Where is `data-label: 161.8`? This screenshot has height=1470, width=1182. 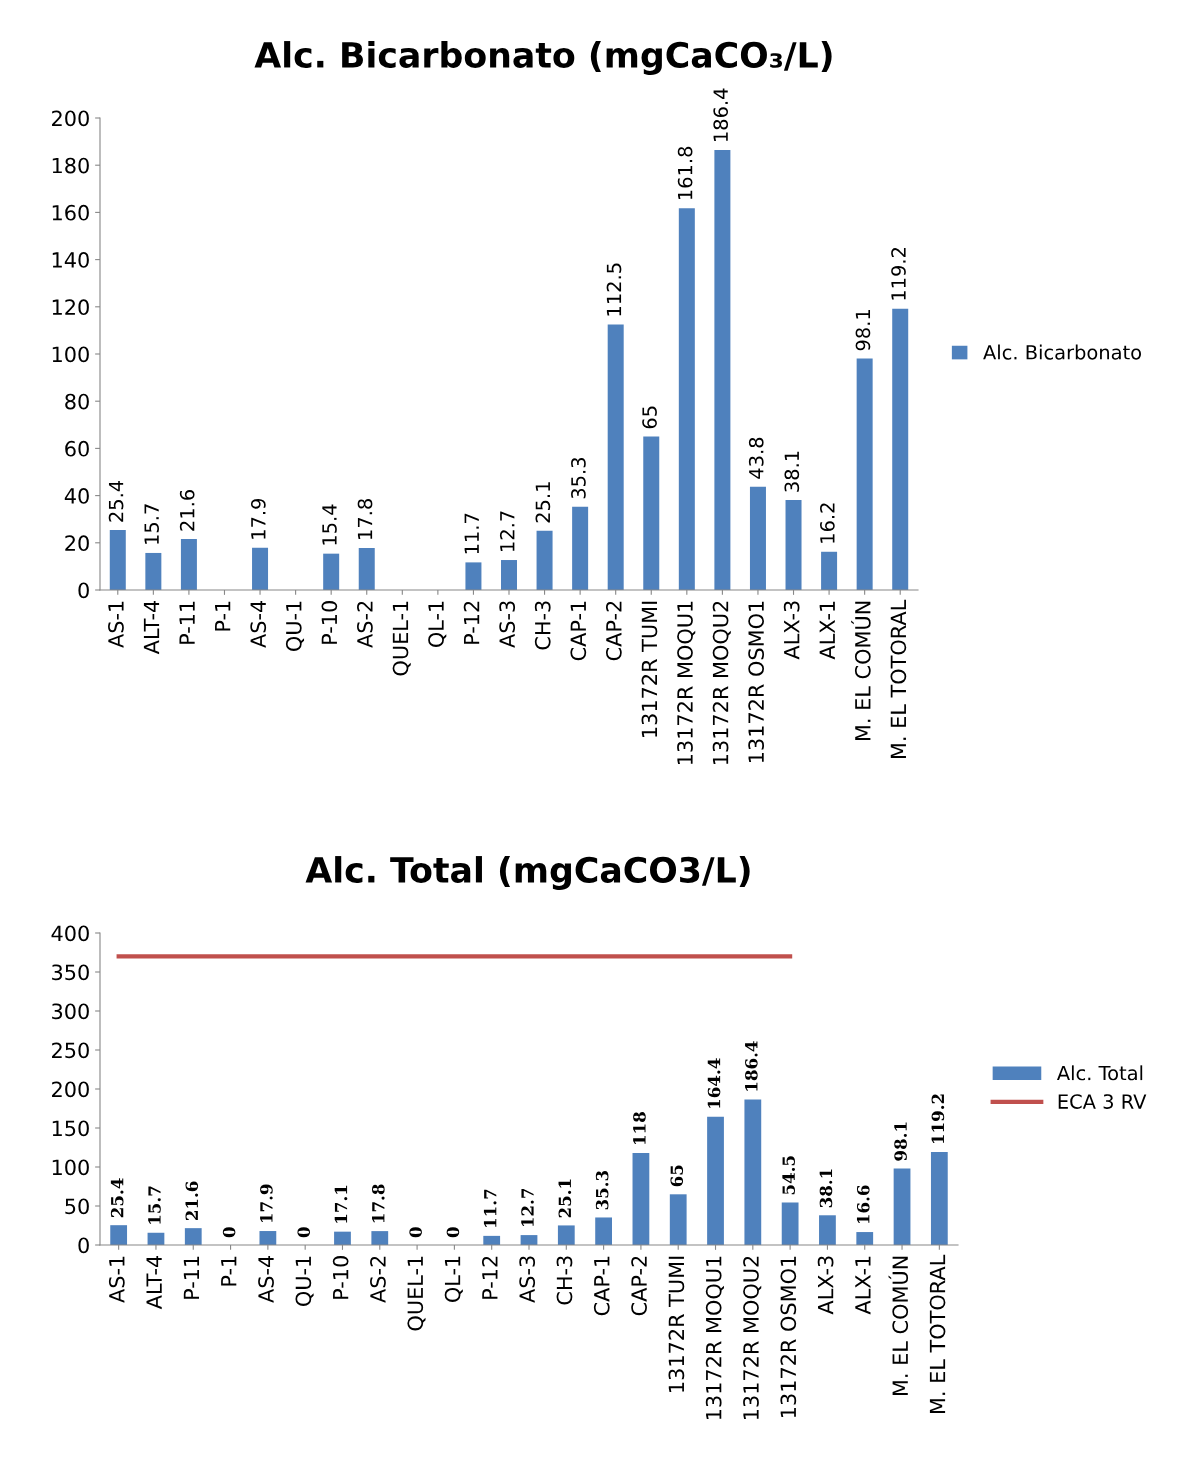
data-label: 161.8 is located at coordinates (685, 173).